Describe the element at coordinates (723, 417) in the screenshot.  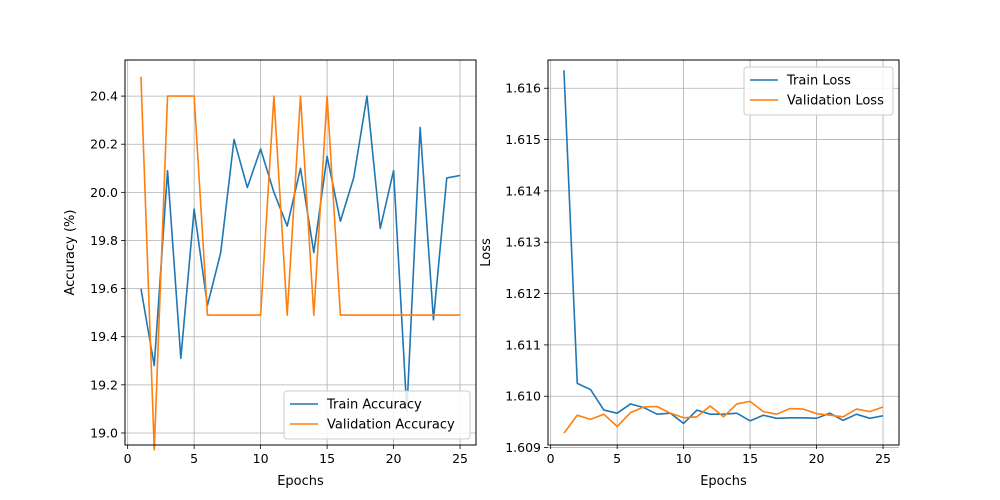
I see `series-line-validation-loss` at that location.